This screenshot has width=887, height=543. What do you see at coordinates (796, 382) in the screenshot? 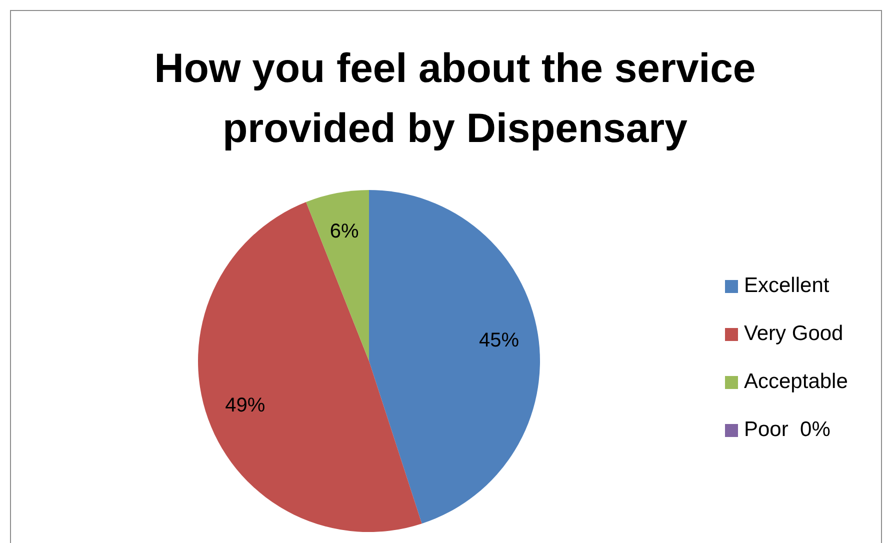
I see `legend-label: Acceptable` at bounding box center [796, 382].